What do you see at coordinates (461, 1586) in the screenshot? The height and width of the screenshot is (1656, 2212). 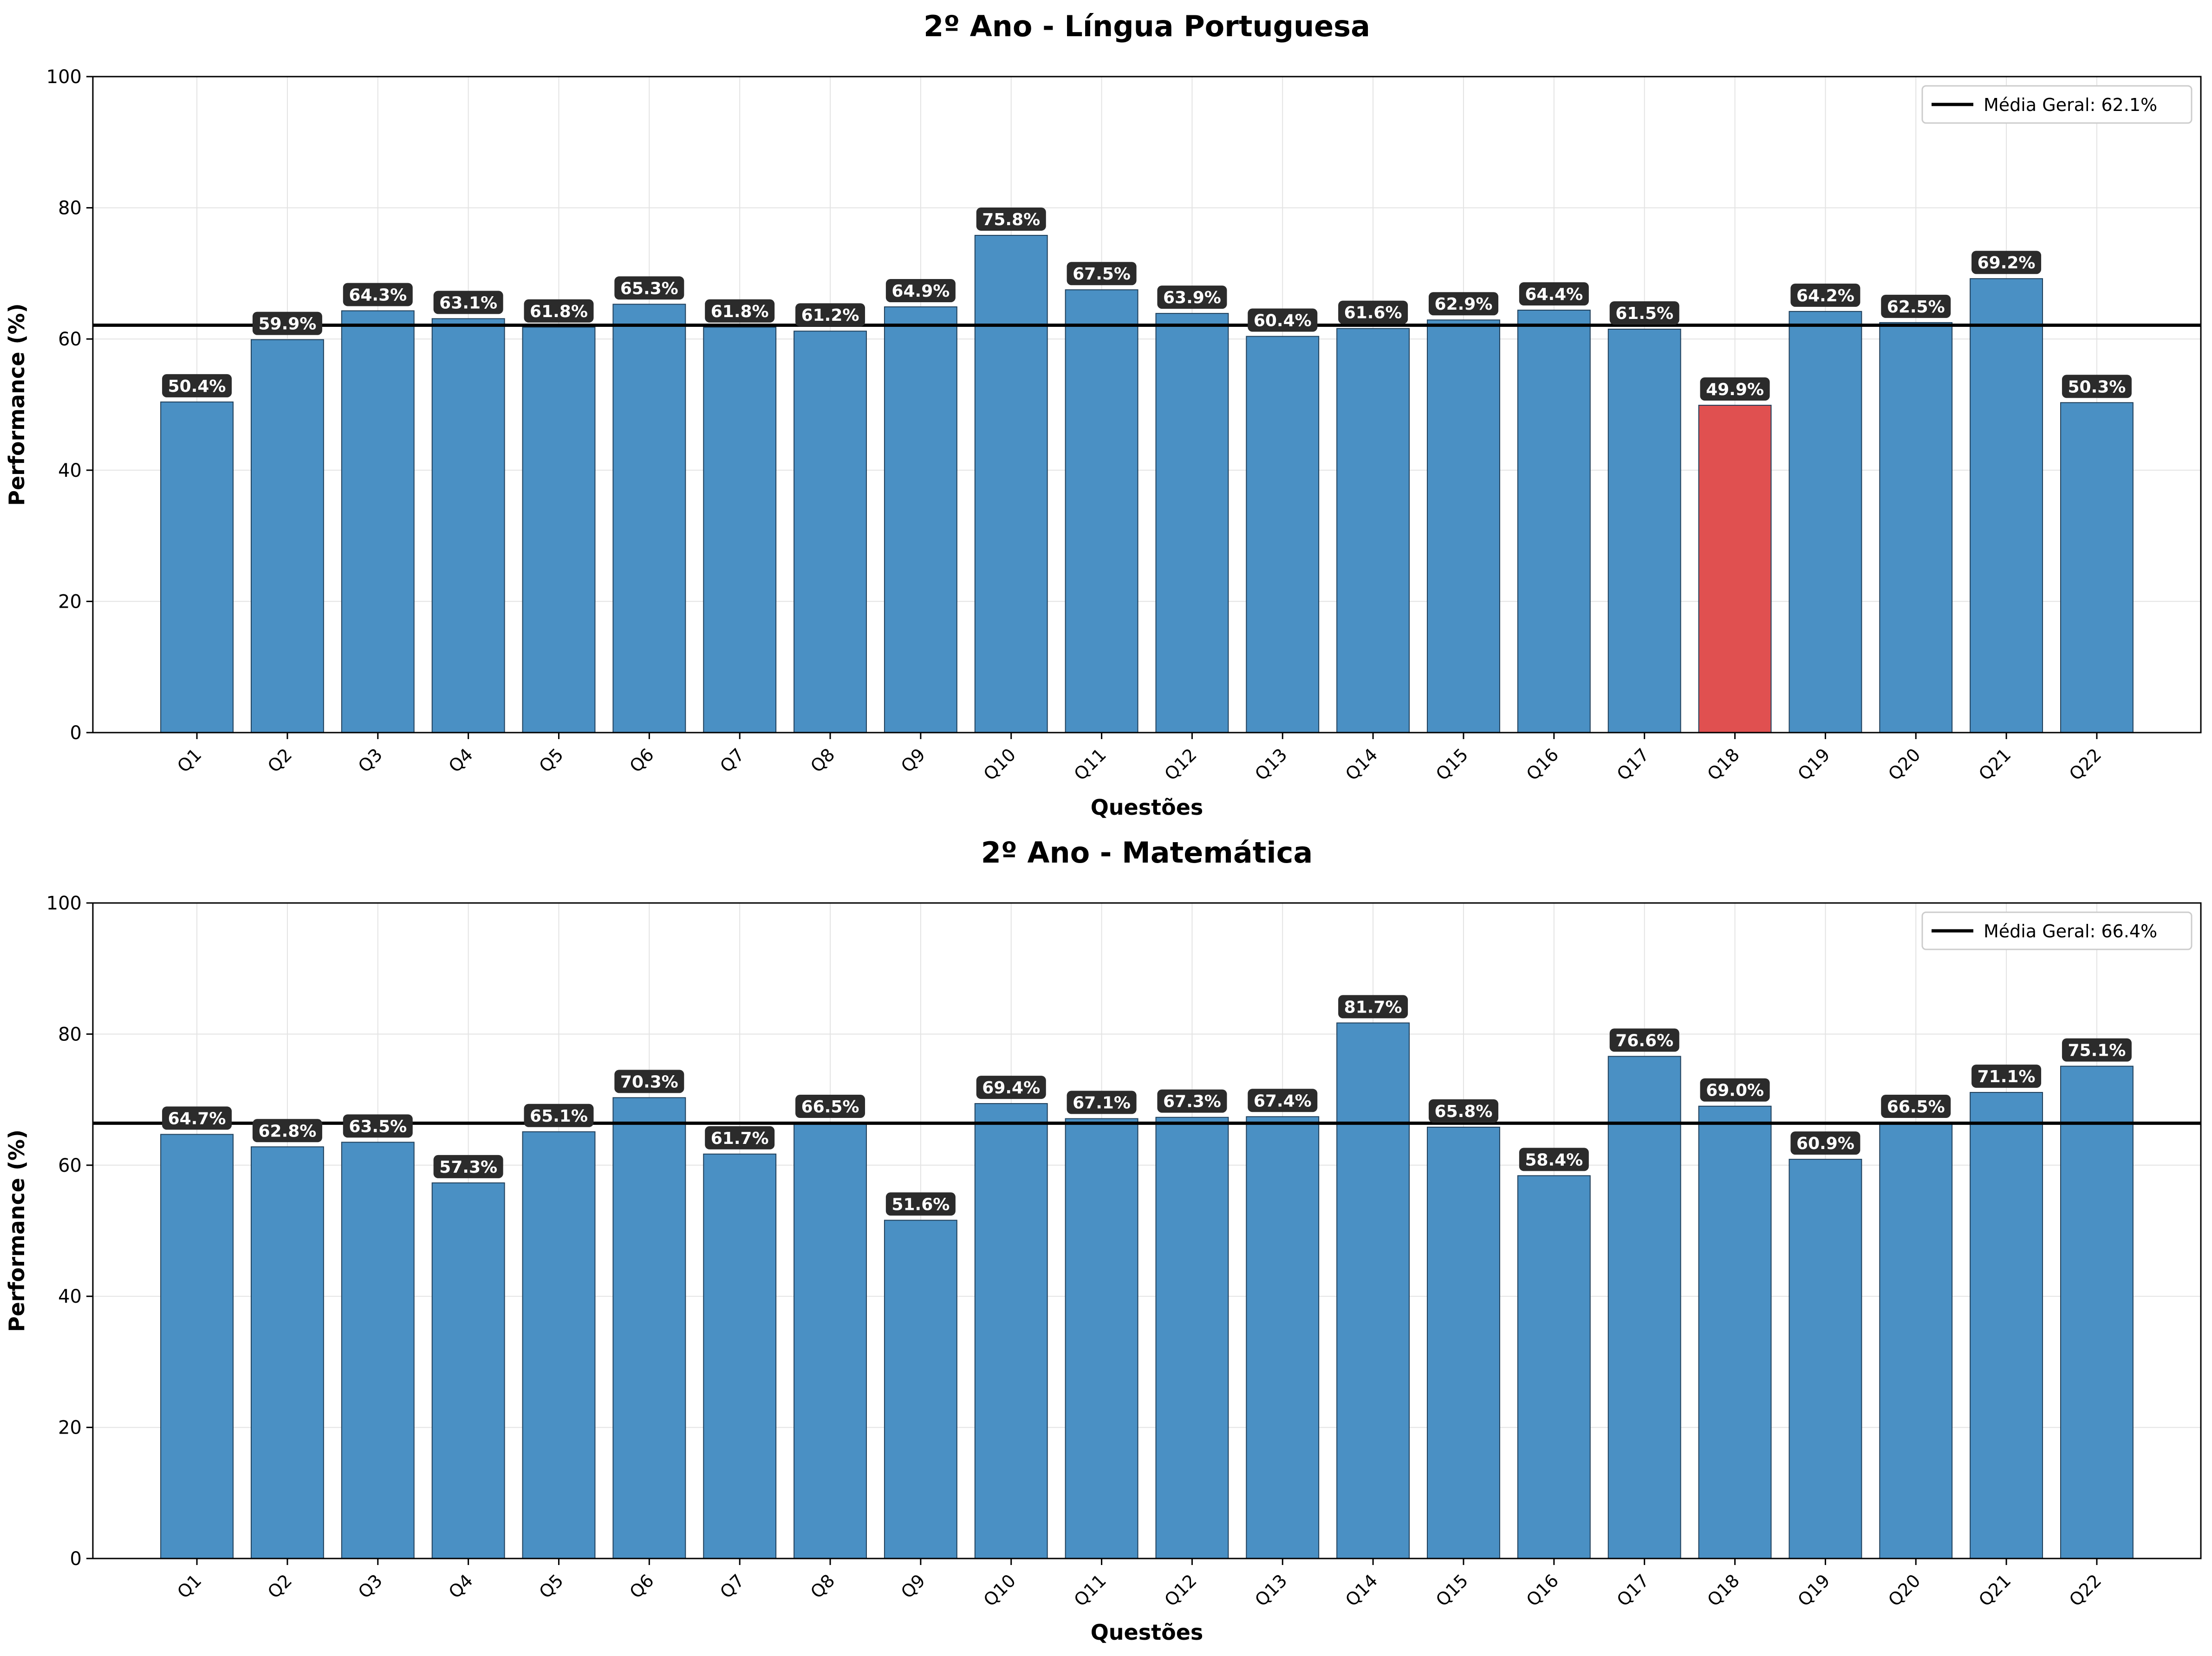 I see `x-tick-label: Q4` at bounding box center [461, 1586].